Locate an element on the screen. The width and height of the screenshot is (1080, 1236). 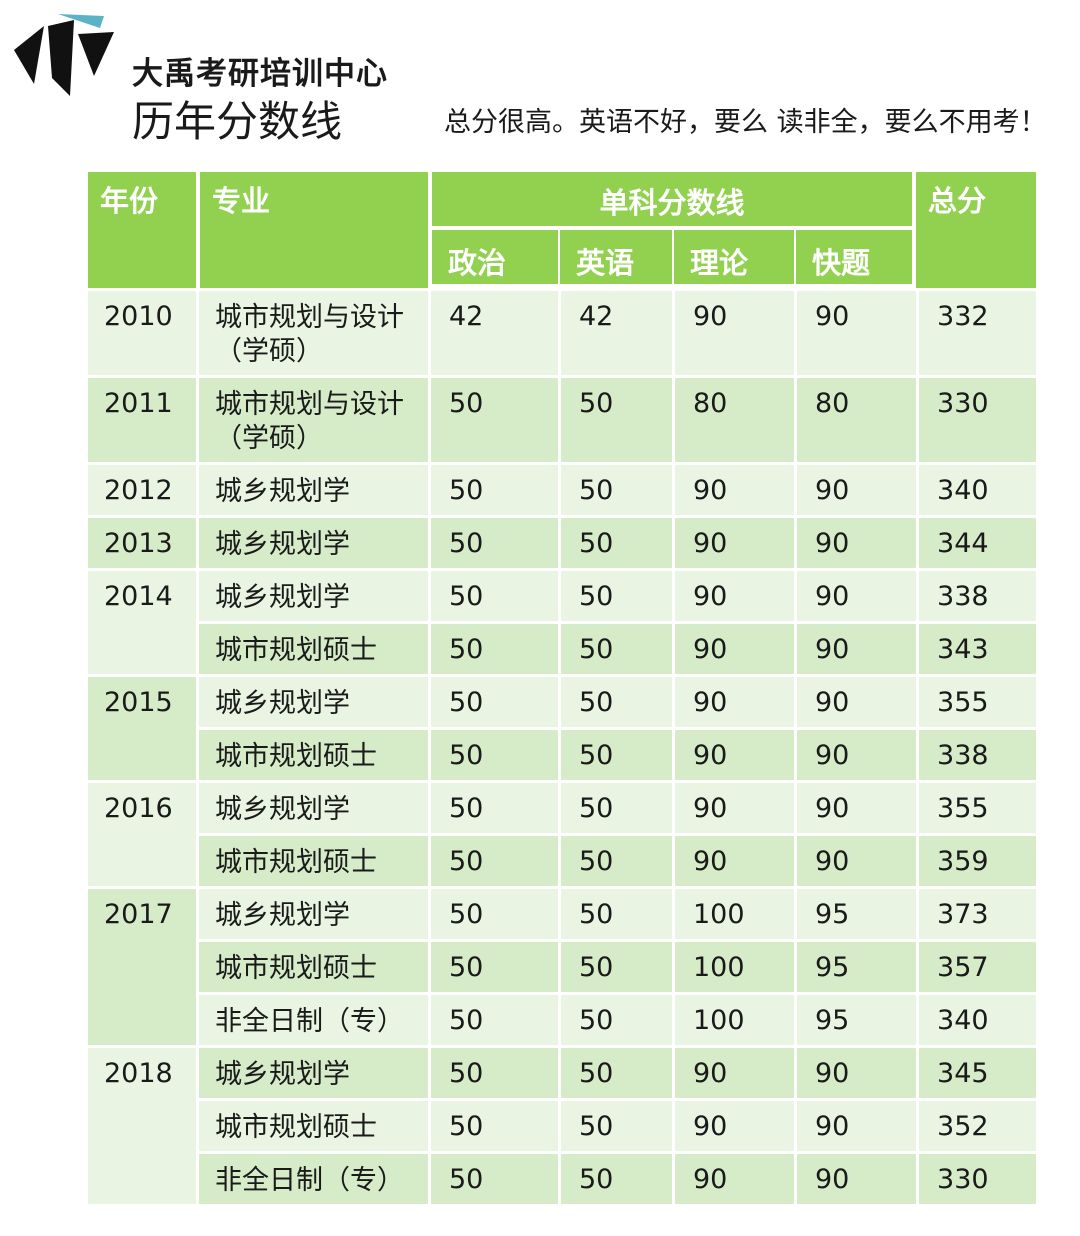
cell-theory: 80 is located at coordinates (733, 418).